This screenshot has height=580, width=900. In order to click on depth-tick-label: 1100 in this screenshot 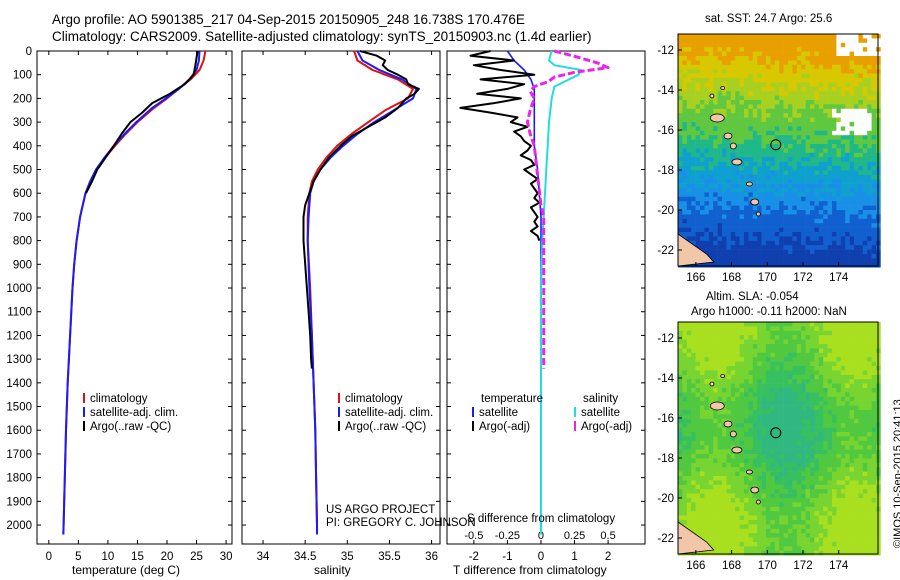, I will do `click(19, 313)`.